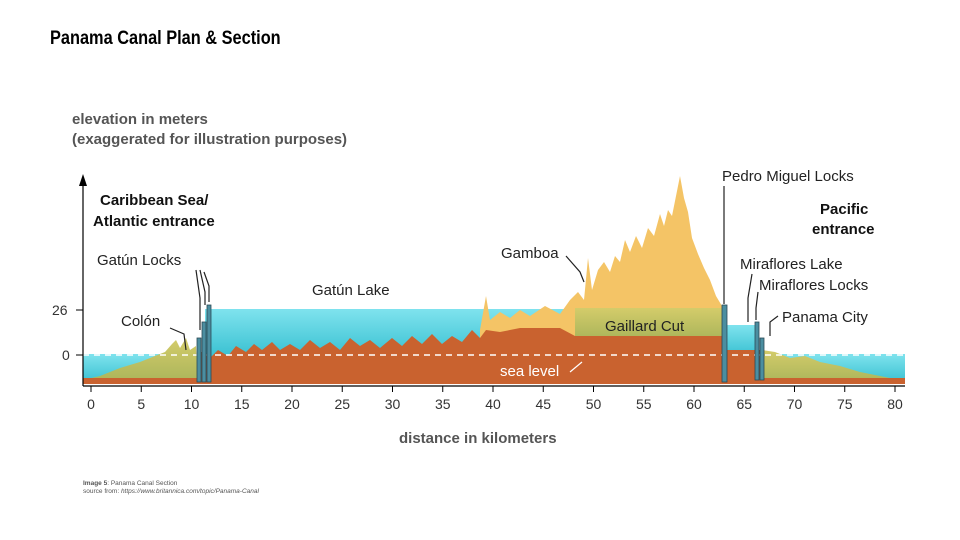 This screenshot has width=960, height=540. Describe the element at coordinates (843, 229) in the screenshot. I see `label-pacific-line2: entrance` at that location.